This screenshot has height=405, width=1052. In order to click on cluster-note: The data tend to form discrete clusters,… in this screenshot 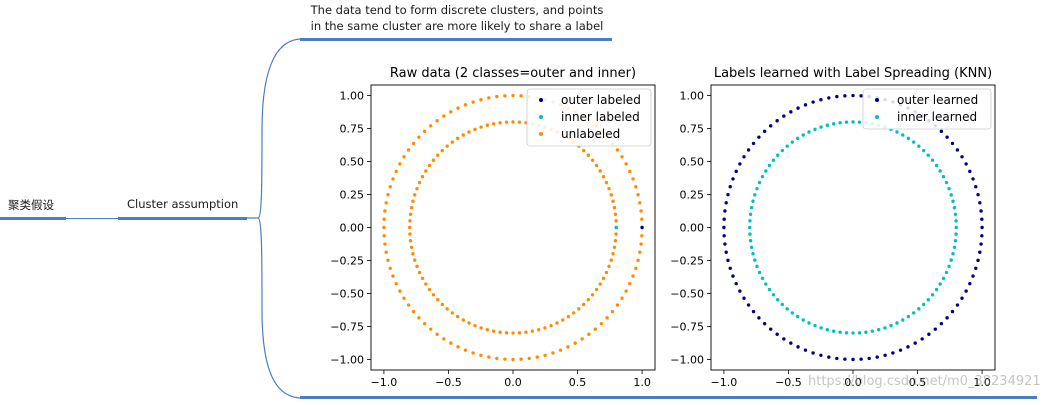, I will do `click(457, 18)`.